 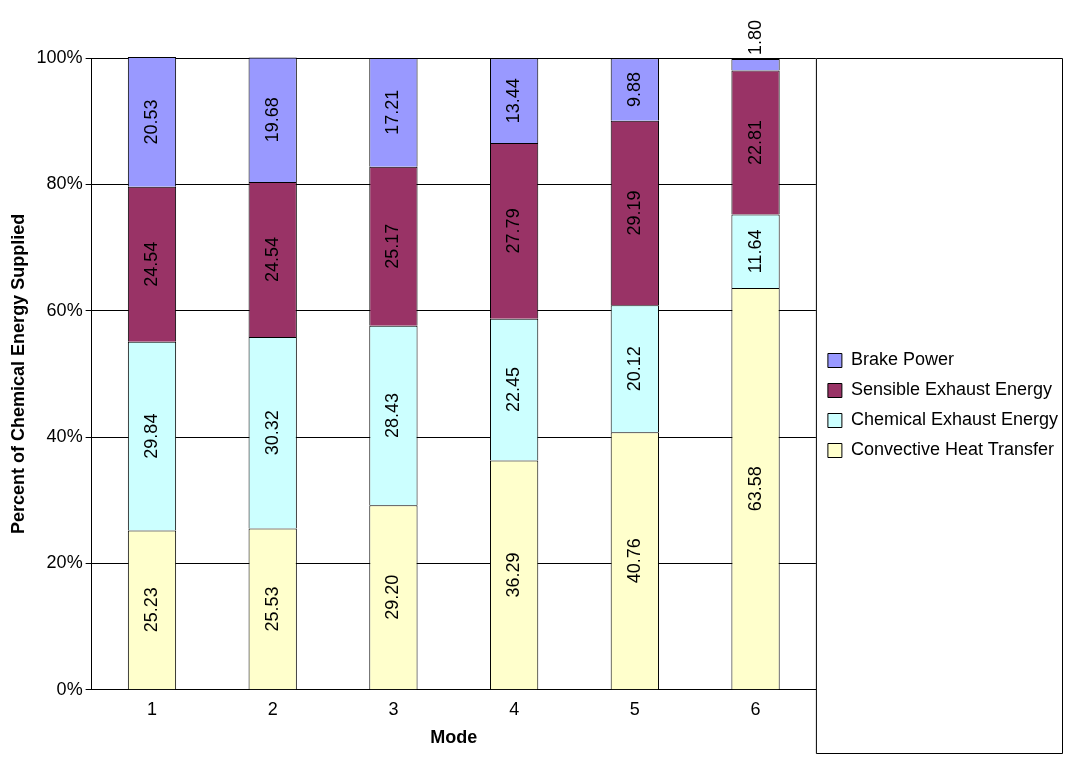 I want to click on x-axis-title: Mode, so click(x=454, y=737).